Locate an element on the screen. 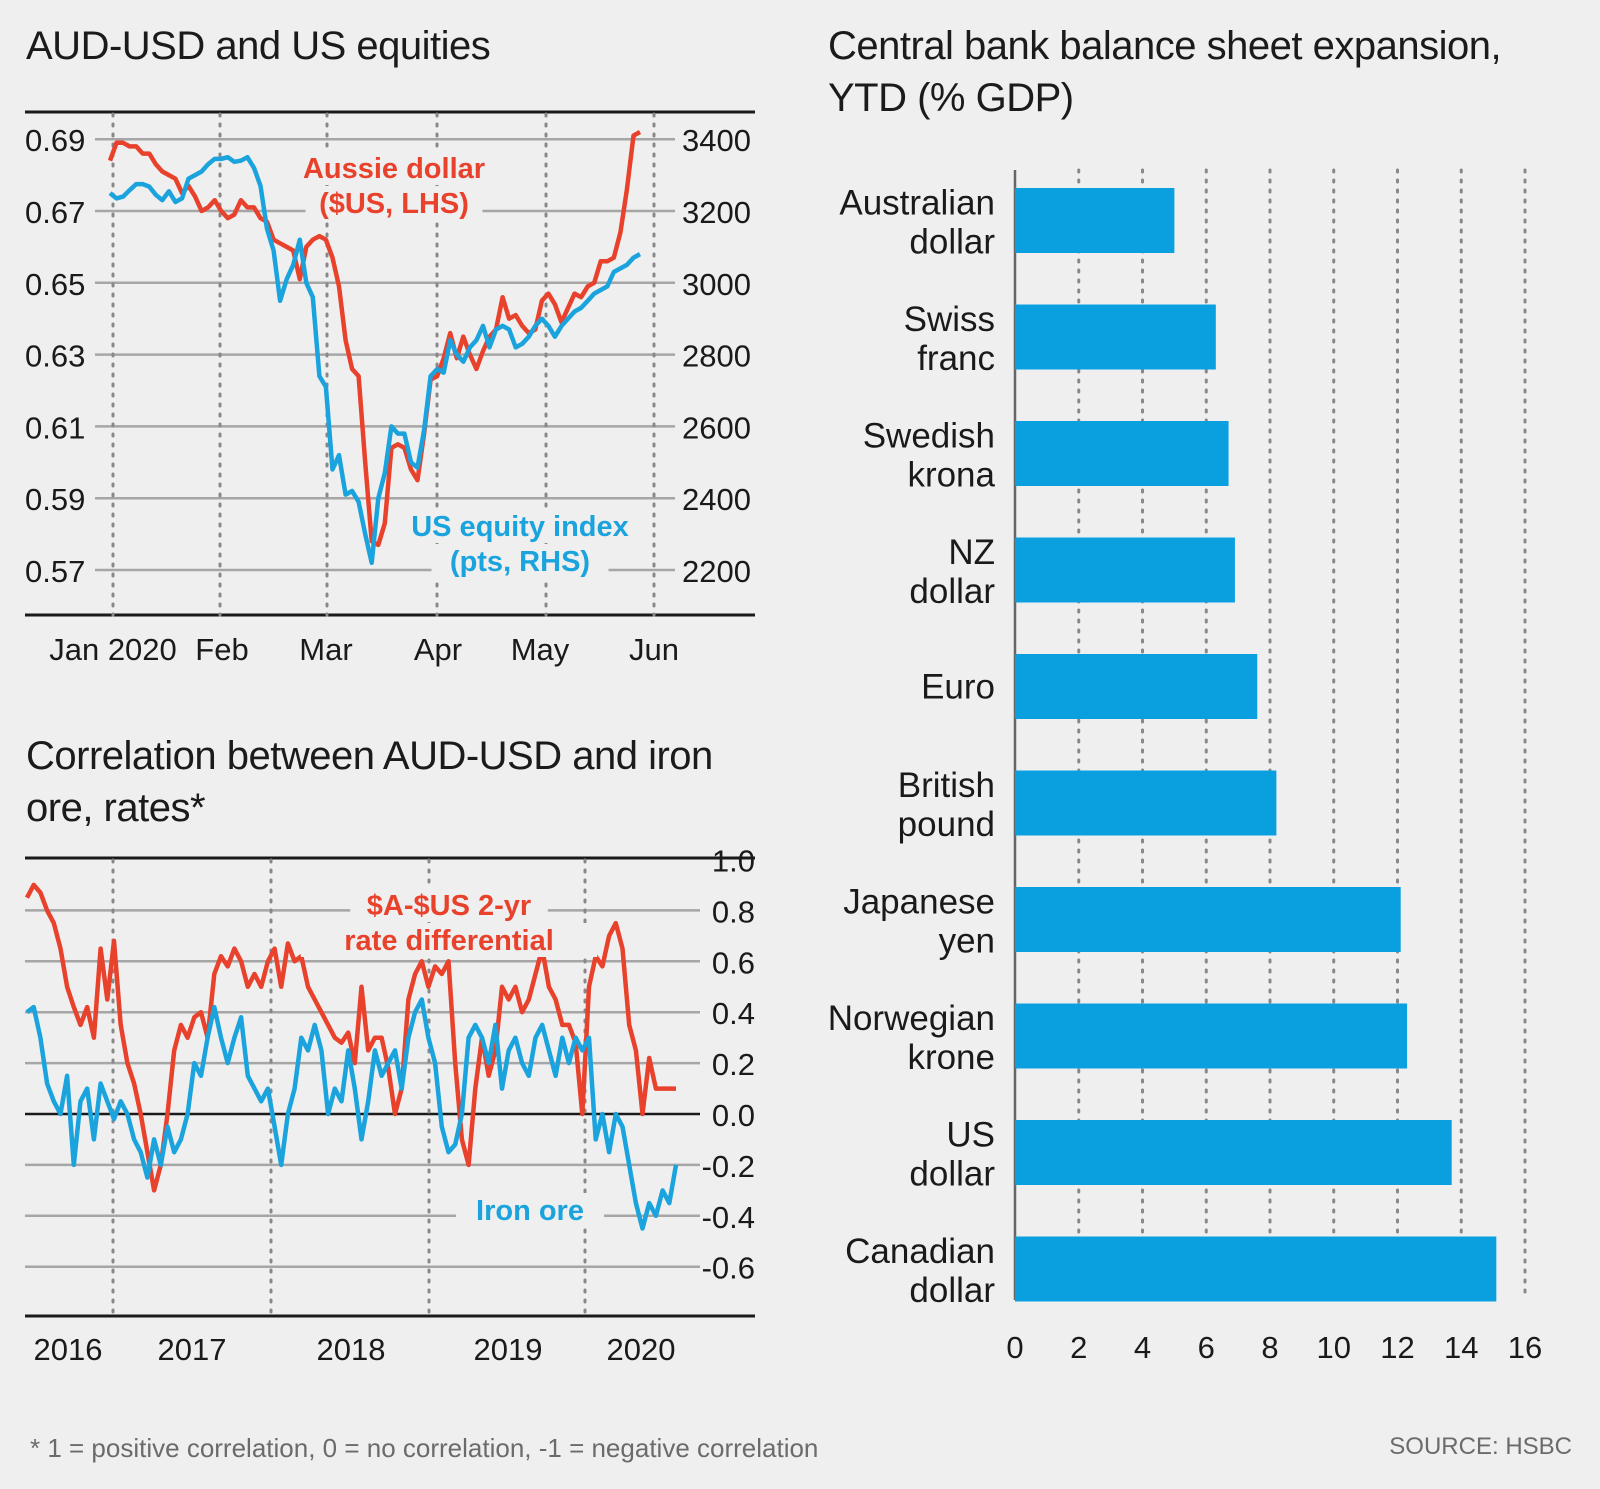  y-right-tick-label: 2200 is located at coordinates (716, 571).